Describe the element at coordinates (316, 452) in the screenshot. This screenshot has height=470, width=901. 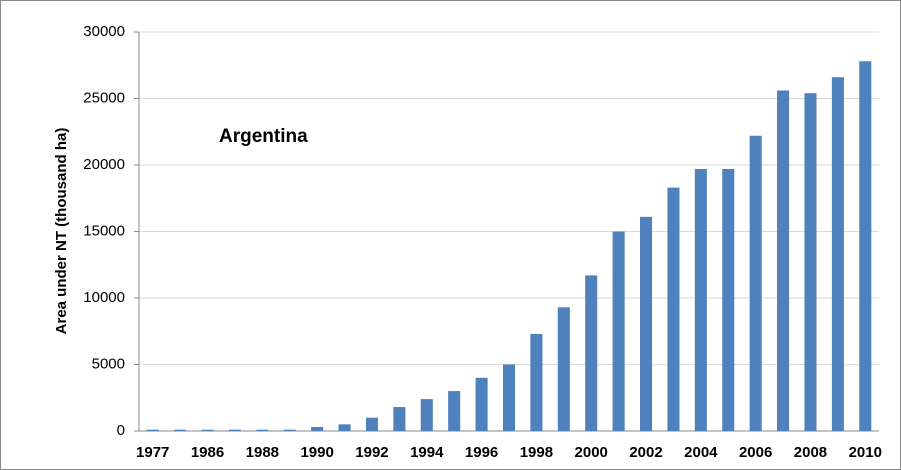
I see `x-tick-label: 1990` at that location.